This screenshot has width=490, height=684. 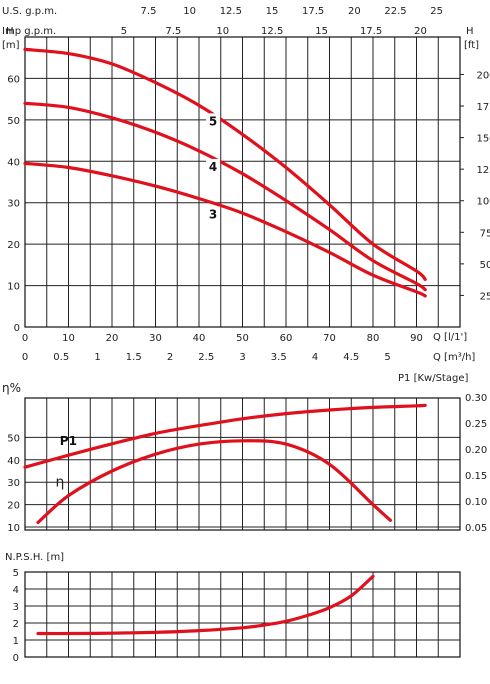 I want to click on us-gpm-axis-label: U.S. g.p.m., so click(x=29, y=11).